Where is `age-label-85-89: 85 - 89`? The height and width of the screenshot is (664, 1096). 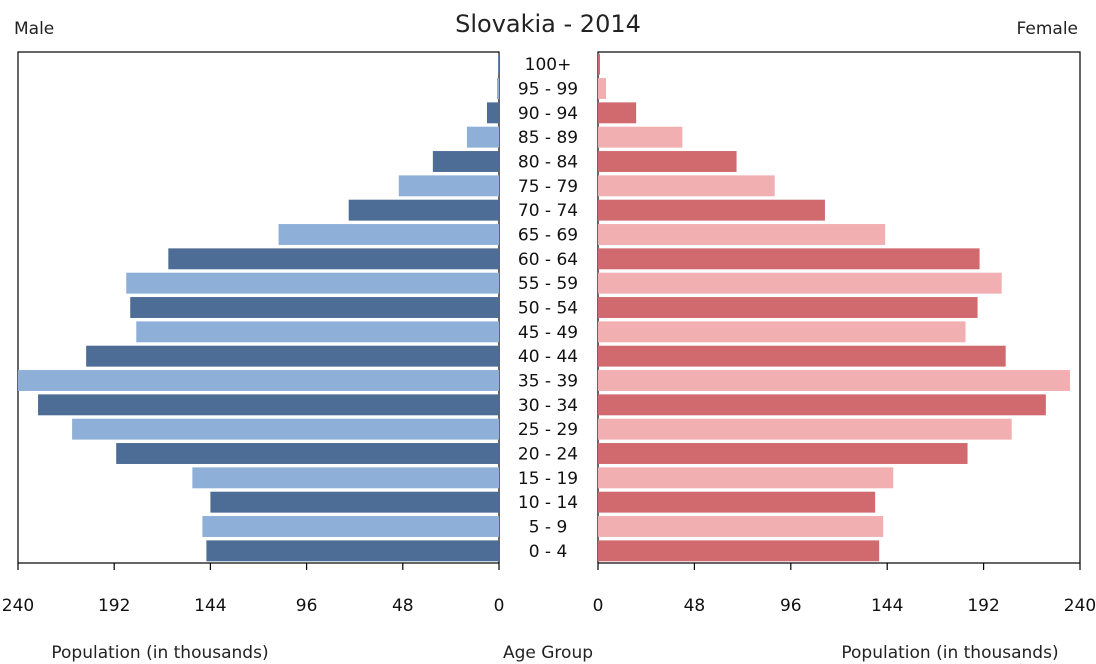 age-label-85-89: 85 - 89 is located at coordinates (548, 138).